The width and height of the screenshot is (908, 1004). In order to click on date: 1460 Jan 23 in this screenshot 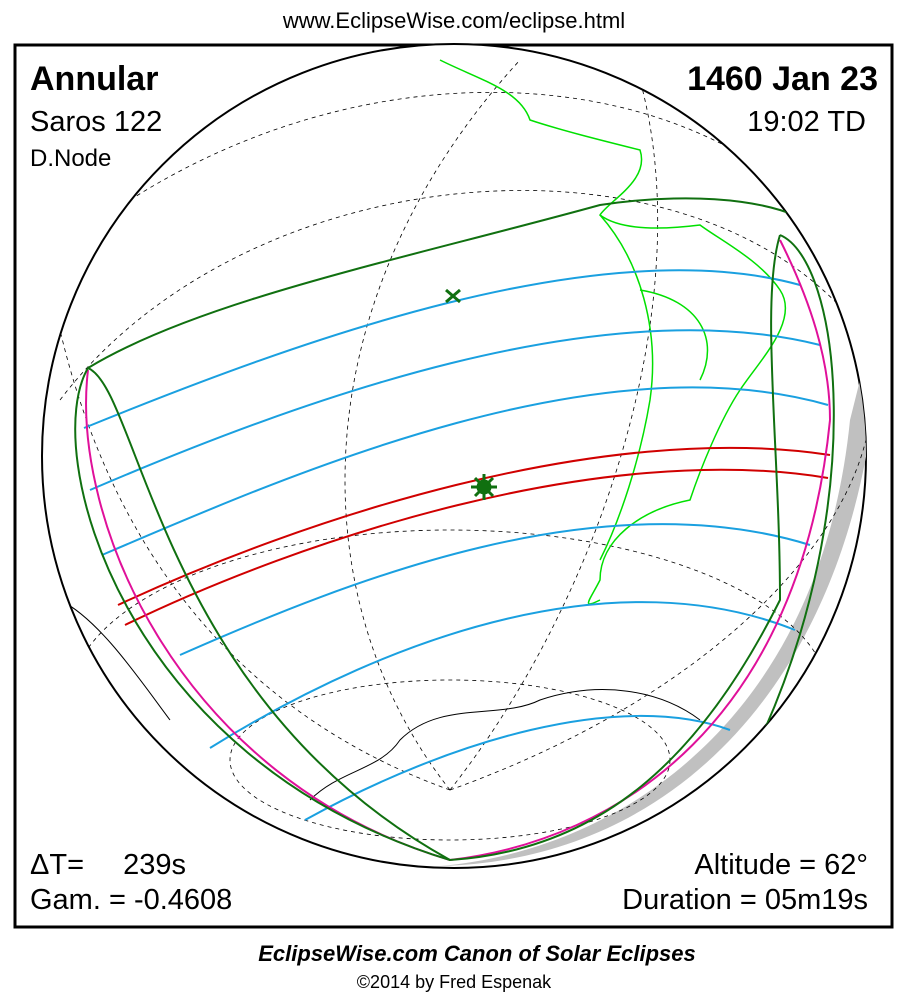, I will do `click(782, 79)`.